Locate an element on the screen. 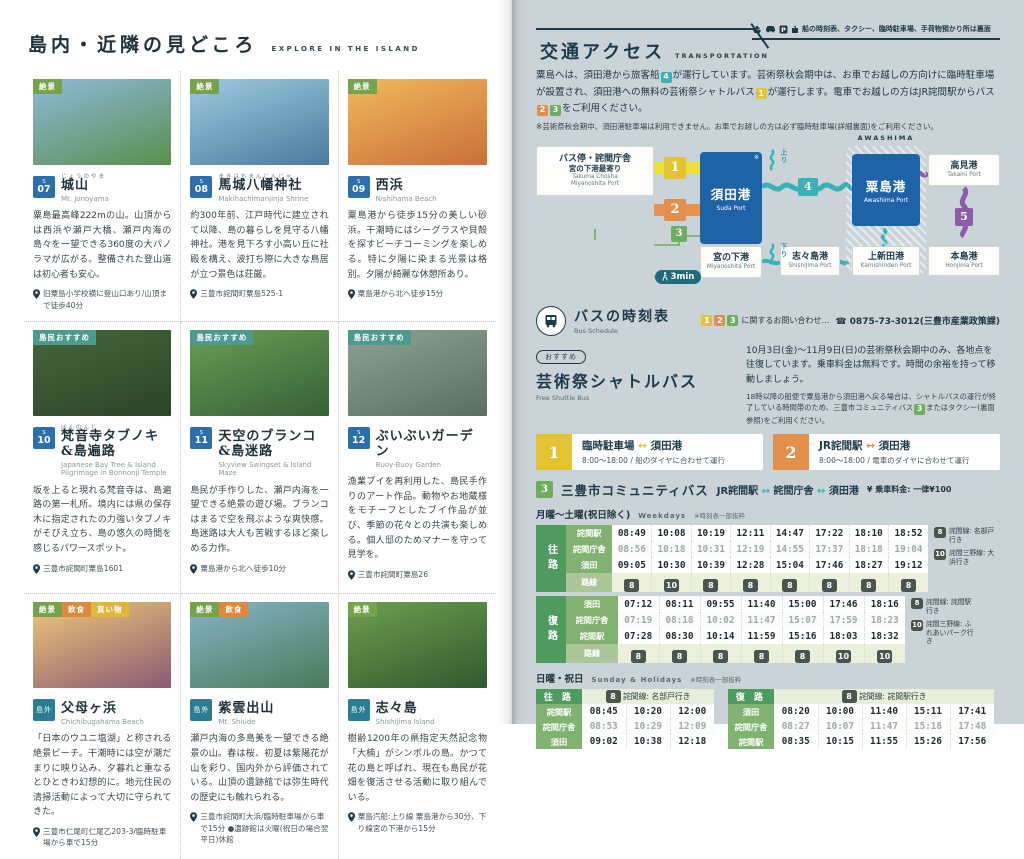 The width and height of the screenshot is (1024, 859). time-cell: 10:00 is located at coordinates (839, 712).